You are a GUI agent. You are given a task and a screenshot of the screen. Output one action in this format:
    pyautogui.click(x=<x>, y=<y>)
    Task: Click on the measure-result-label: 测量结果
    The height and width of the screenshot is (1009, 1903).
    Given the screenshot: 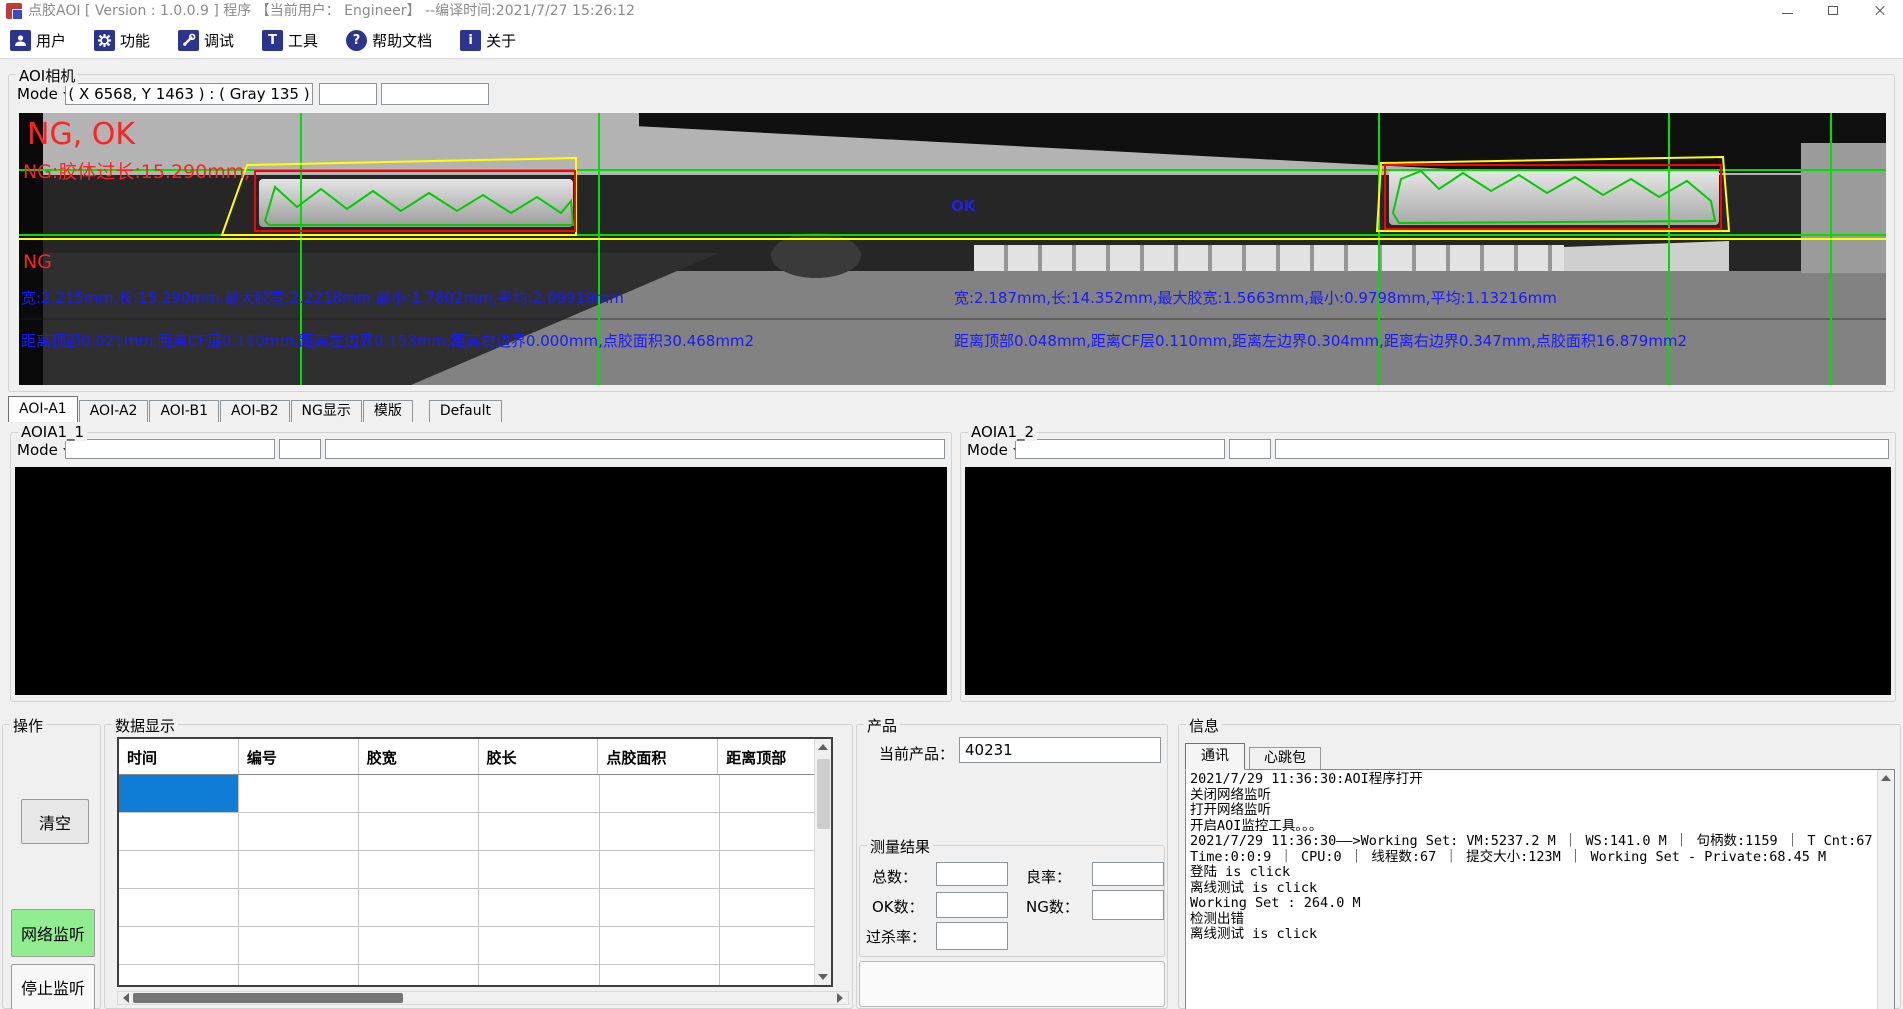 What is the action you would take?
    pyautogui.click(x=900, y=846)
    